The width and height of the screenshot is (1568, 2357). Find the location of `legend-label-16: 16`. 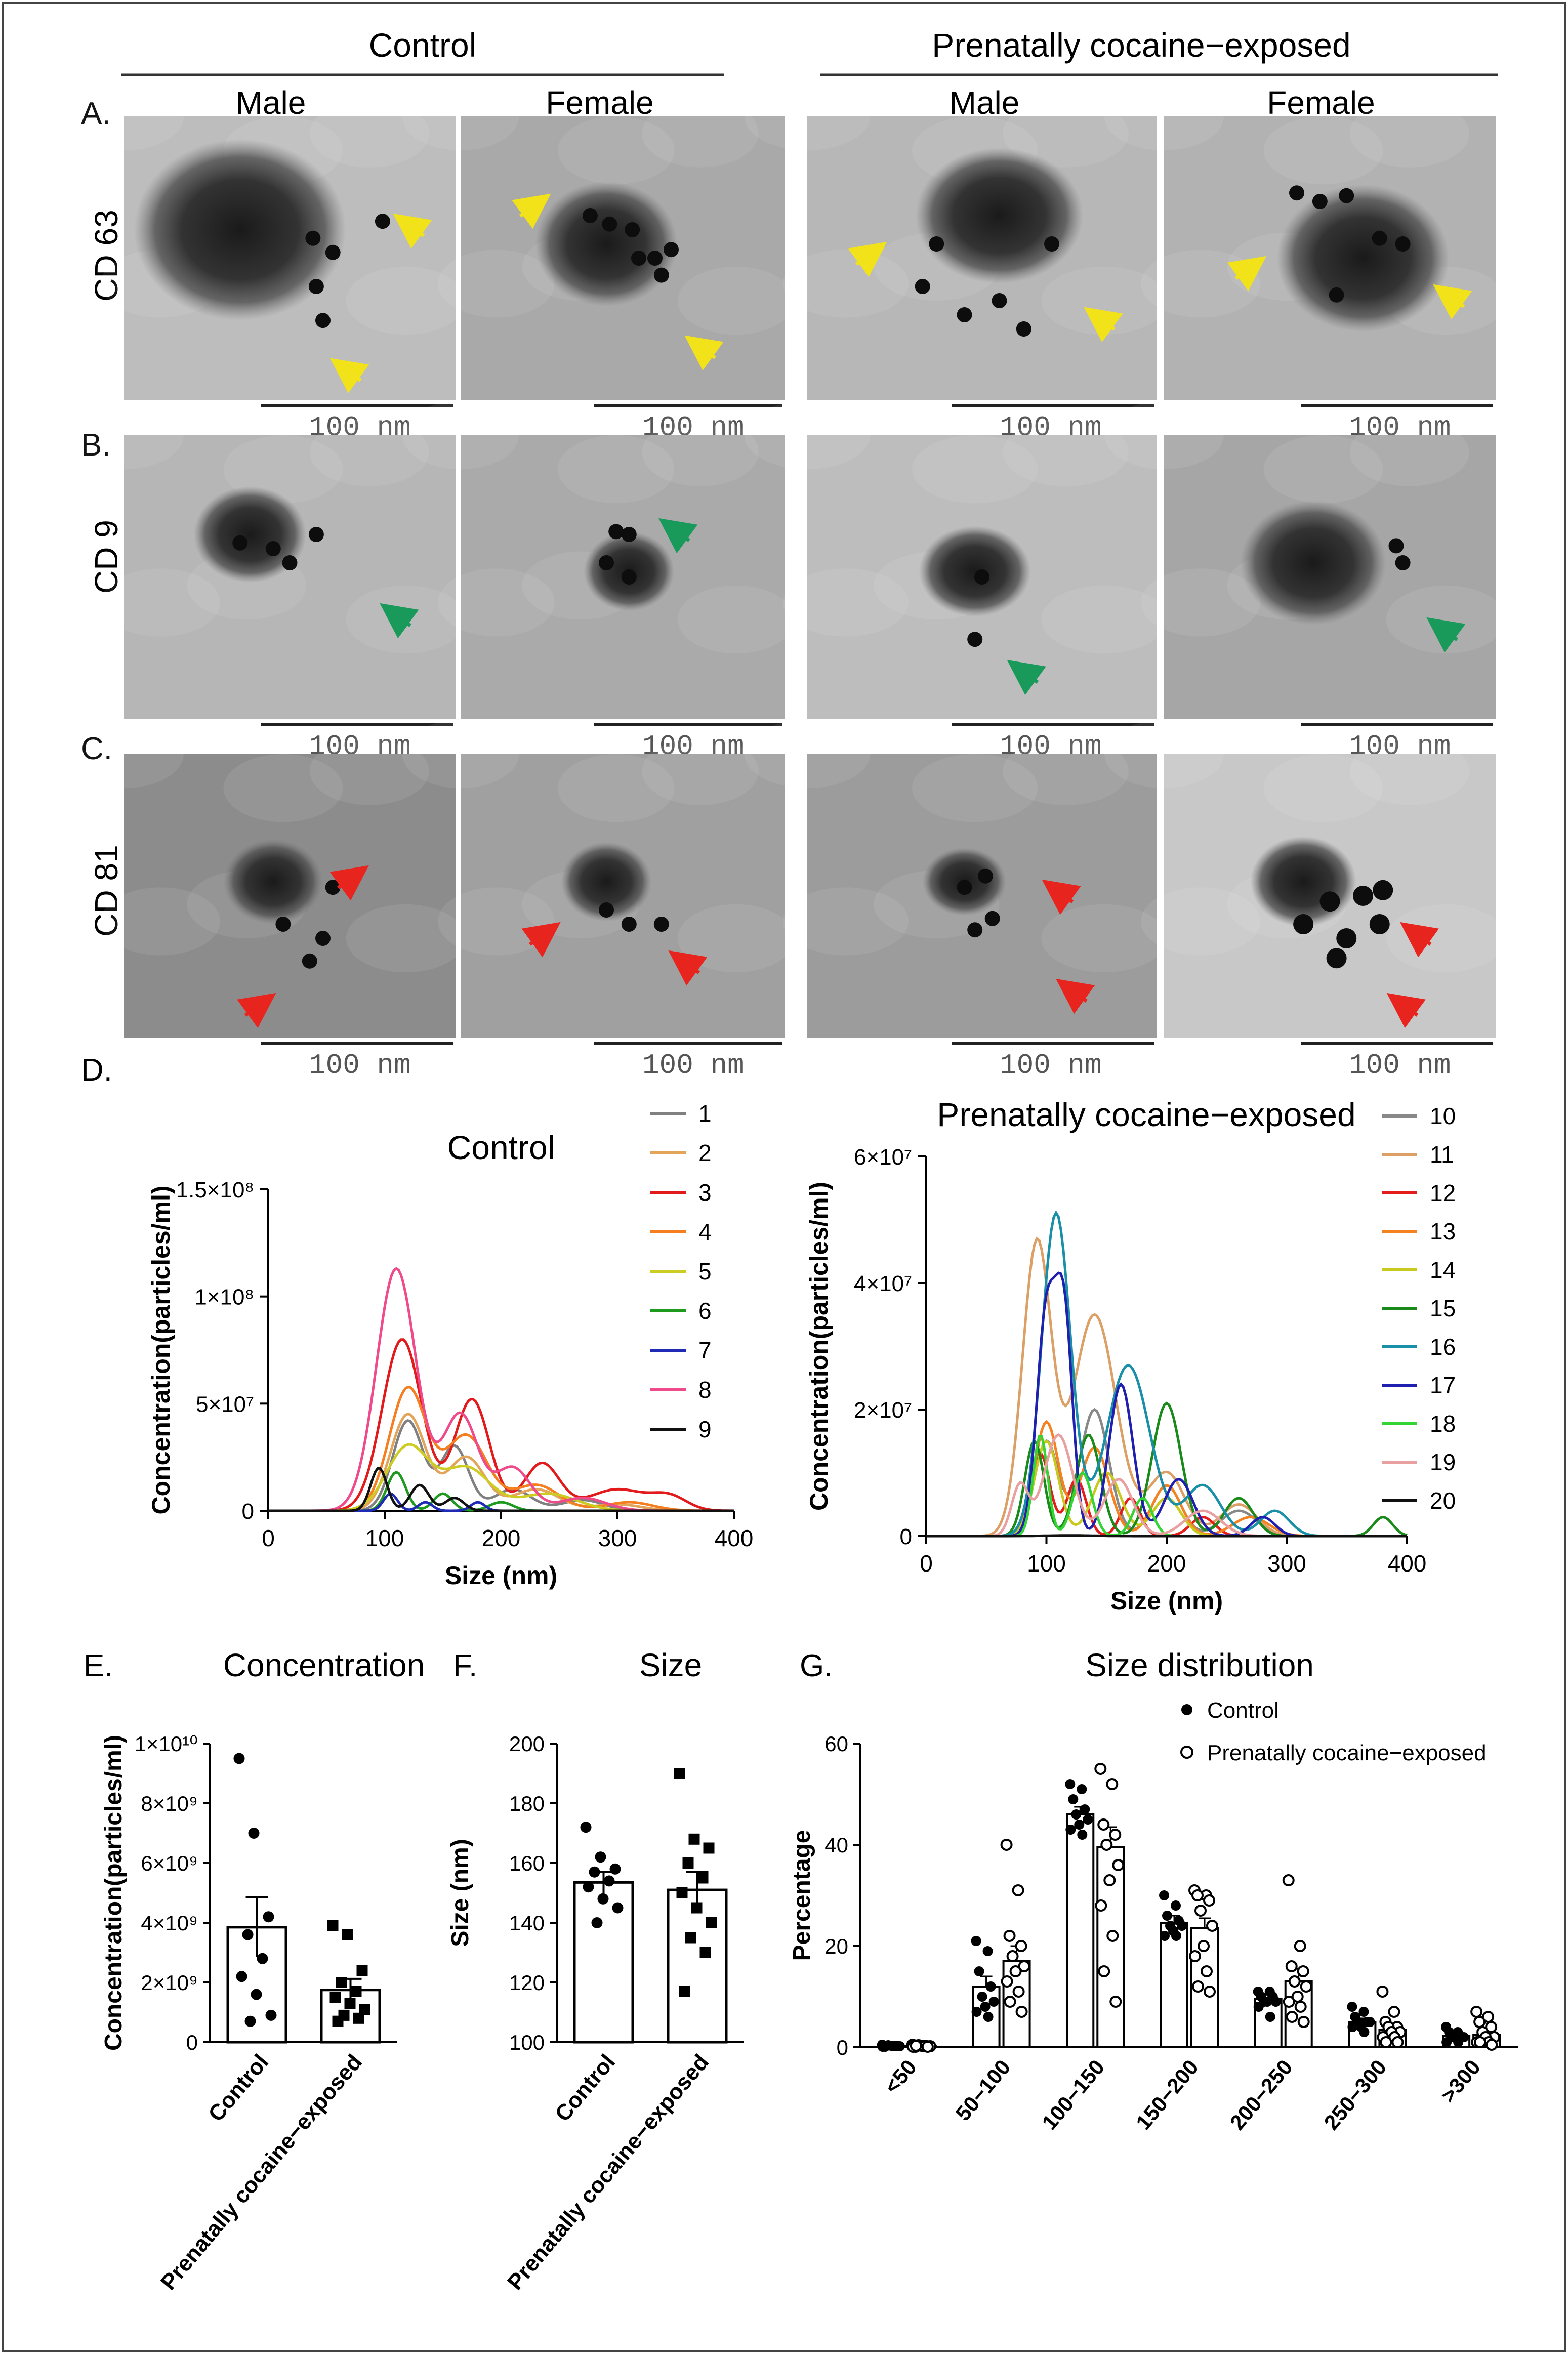

legend-label-16: 16 is located at coordinates (1443, 1347).